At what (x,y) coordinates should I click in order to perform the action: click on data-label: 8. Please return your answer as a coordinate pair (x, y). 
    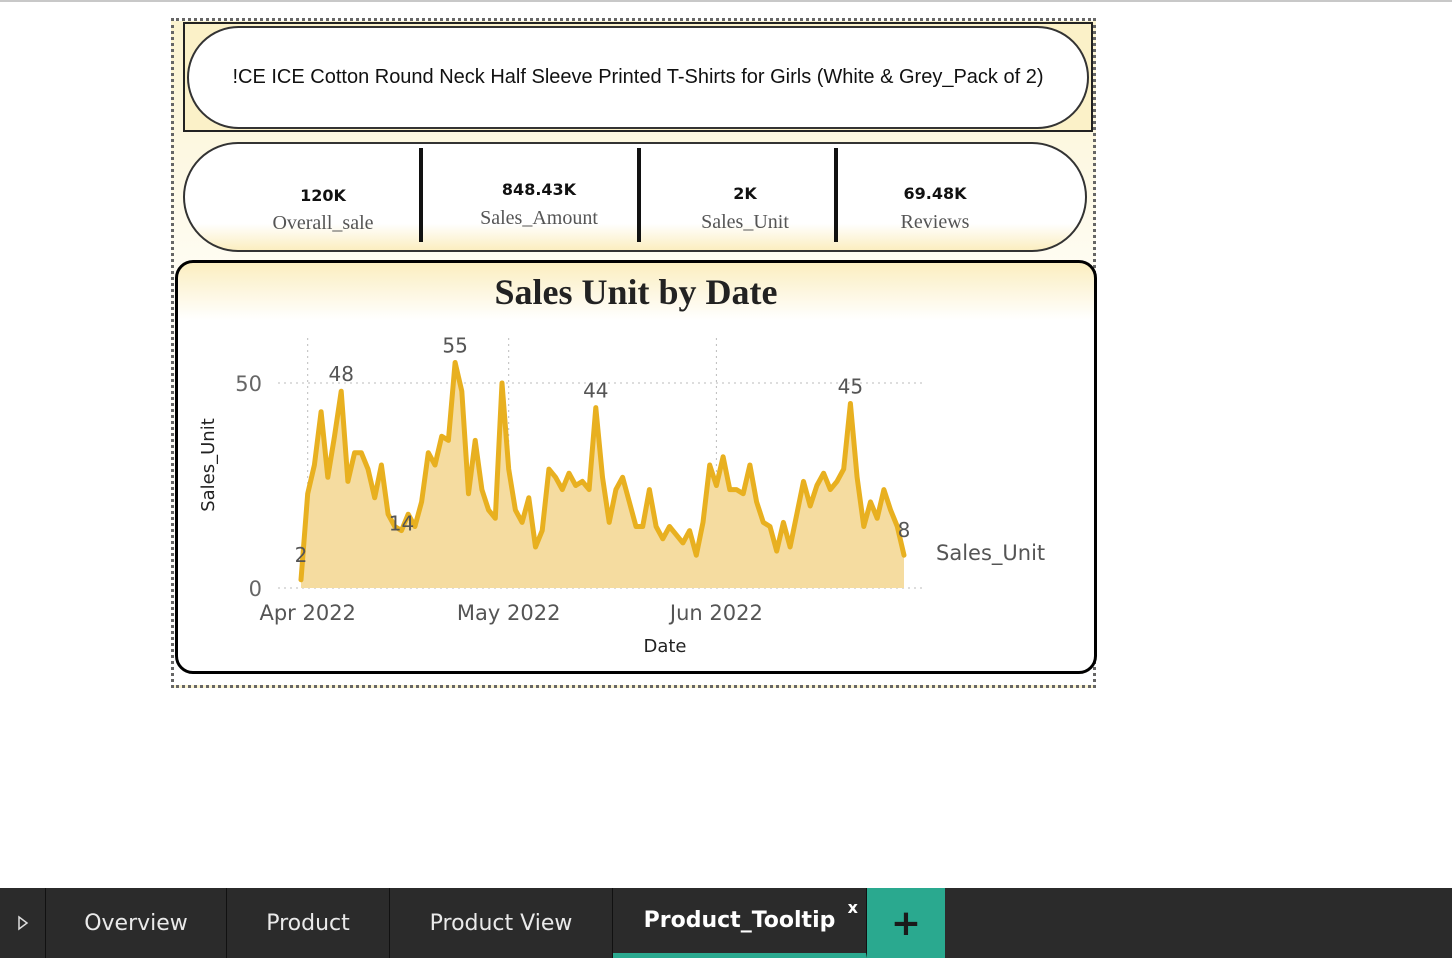
    Looking at the image, I should click on (904, 530).